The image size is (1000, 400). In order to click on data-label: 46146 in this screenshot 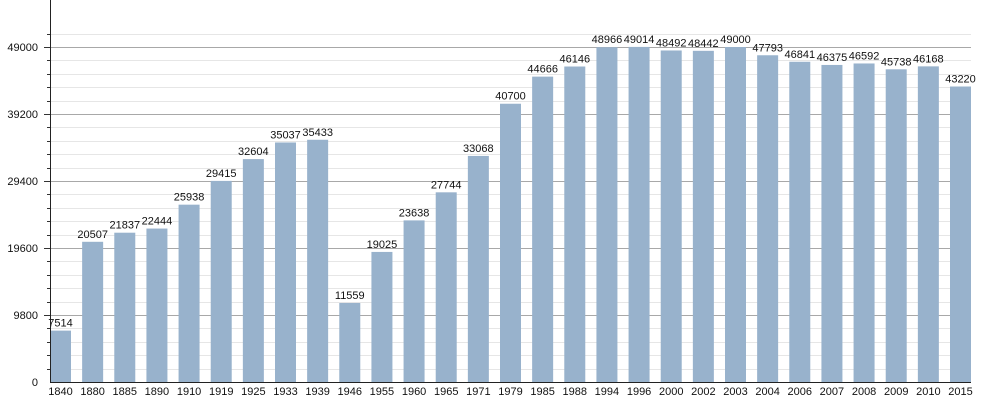, I will do `click(574, 60)`.